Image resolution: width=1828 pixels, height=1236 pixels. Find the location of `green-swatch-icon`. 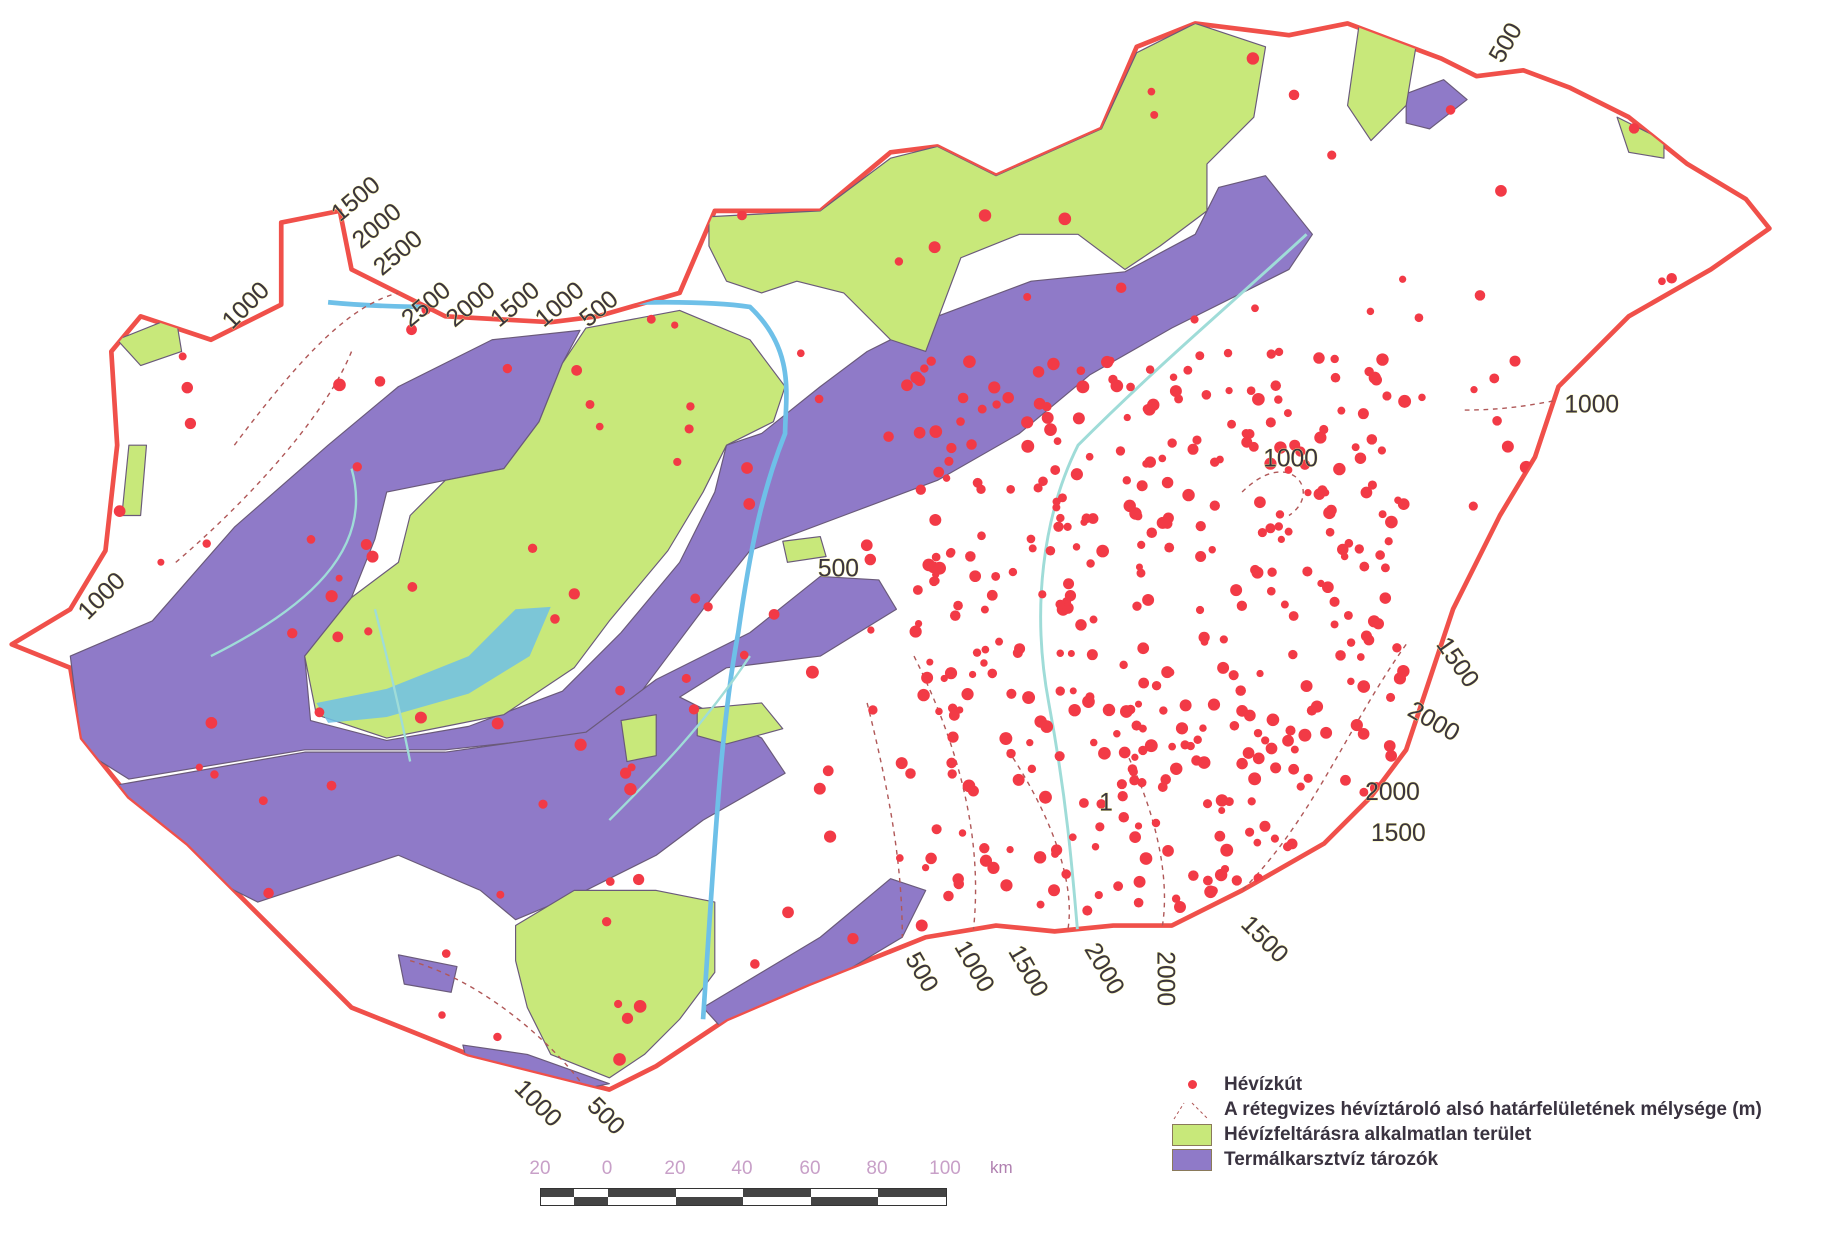

green-swatch-icon is located at coordinates (1192, 1134).